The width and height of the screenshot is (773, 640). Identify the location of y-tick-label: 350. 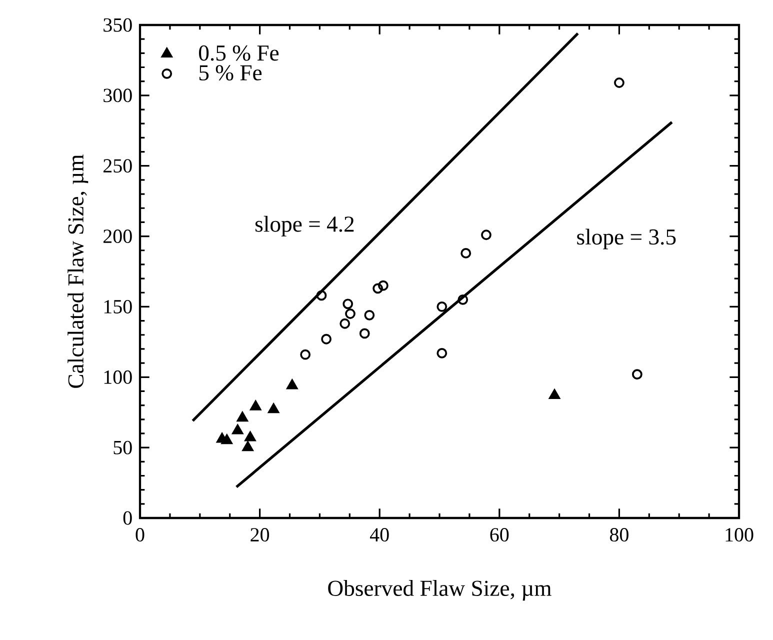
(118, 25).